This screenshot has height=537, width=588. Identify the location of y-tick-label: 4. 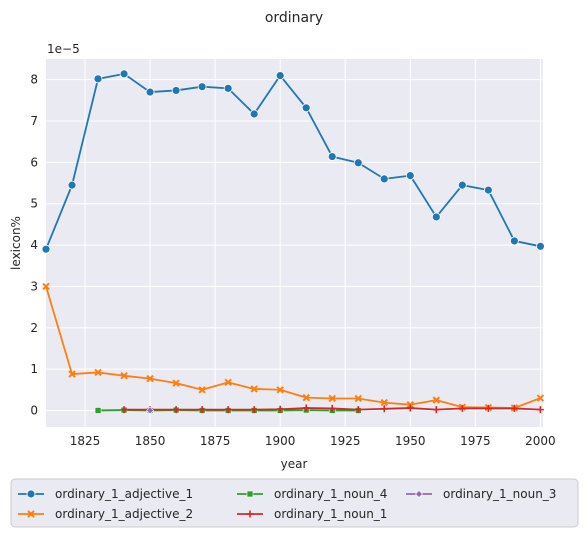
(34, 245).